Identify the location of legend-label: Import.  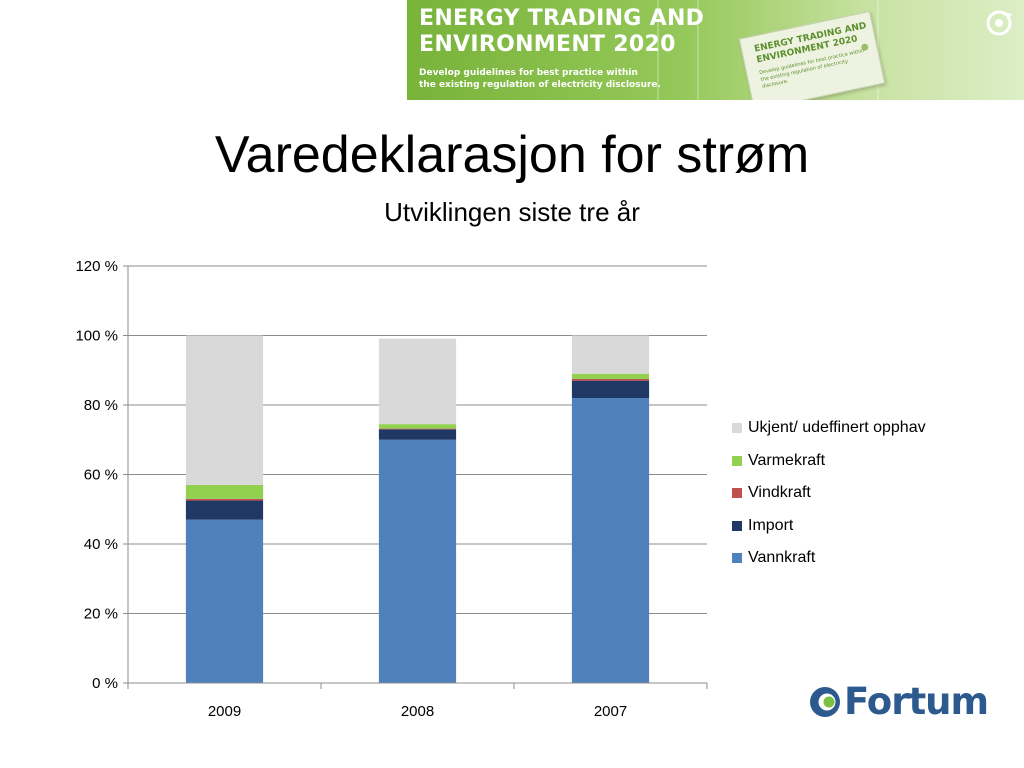
(771, 525).